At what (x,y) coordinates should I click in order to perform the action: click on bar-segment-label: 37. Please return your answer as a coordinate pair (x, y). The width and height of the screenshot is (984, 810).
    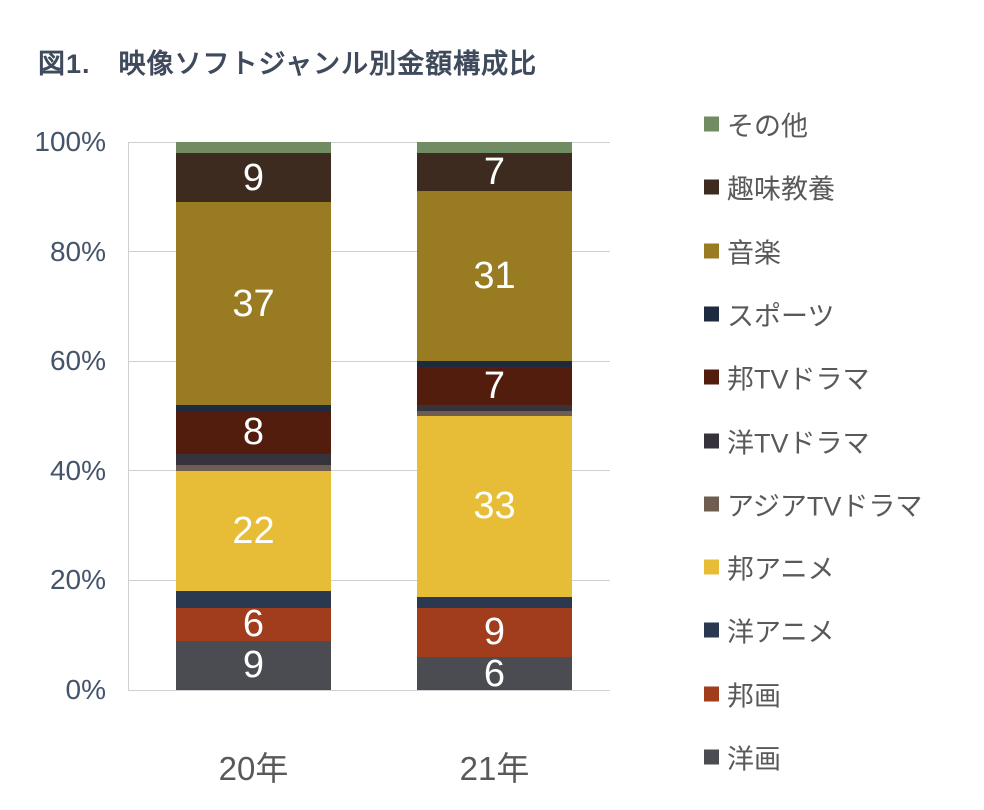
    Looking at the image, I should click on (253, 303).